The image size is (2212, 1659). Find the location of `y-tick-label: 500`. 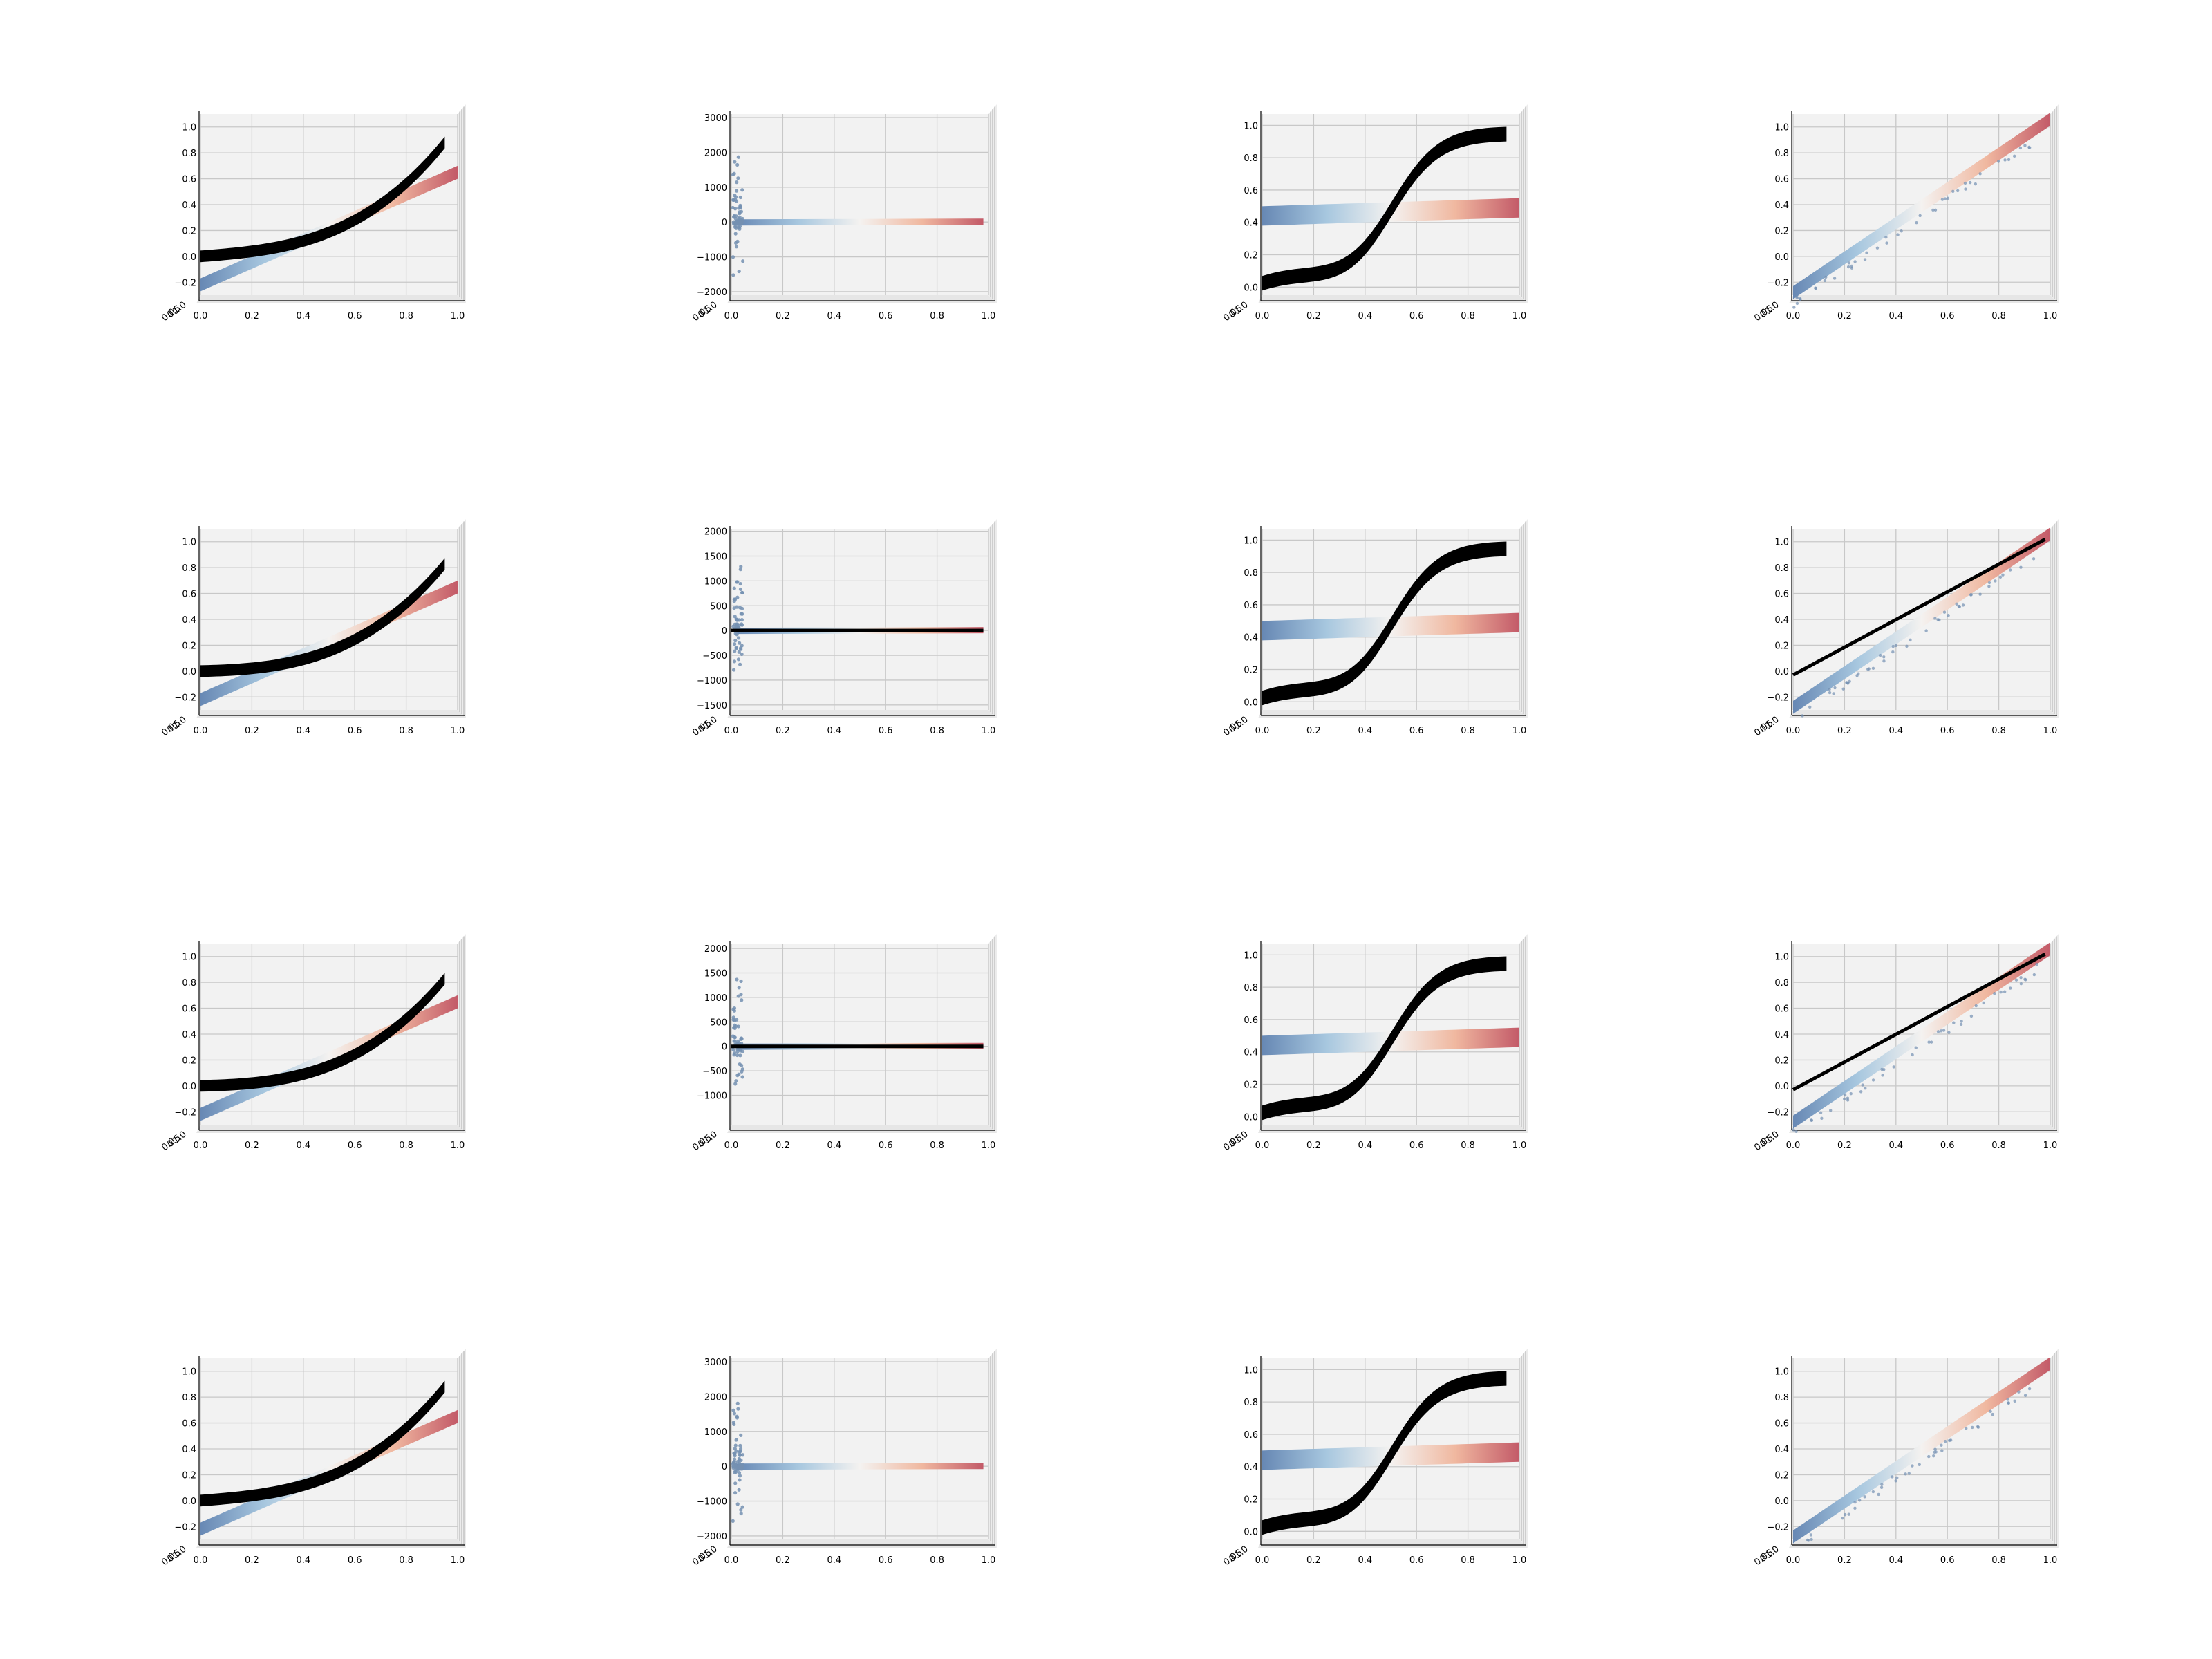

y-tick-label: 500 is located at coordinates (718, 1023).